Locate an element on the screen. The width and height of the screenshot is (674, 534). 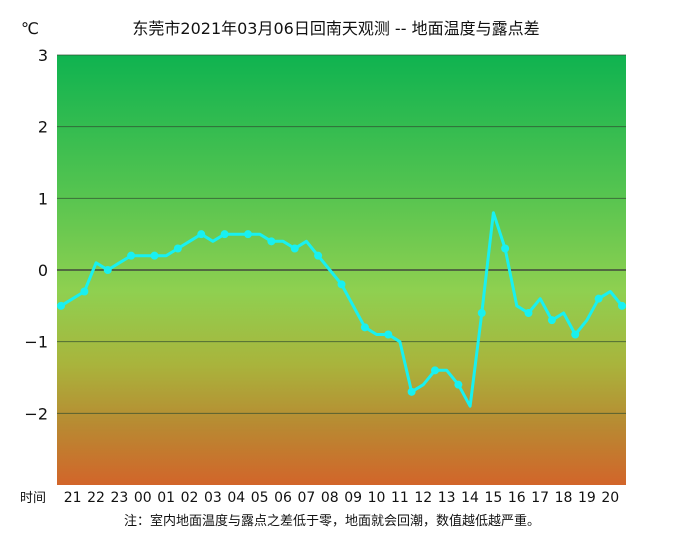
chart-title: 东莞市2021年03月06日回南天观测 -- 地面温度与露点差 is located at coordinates (335, 28).